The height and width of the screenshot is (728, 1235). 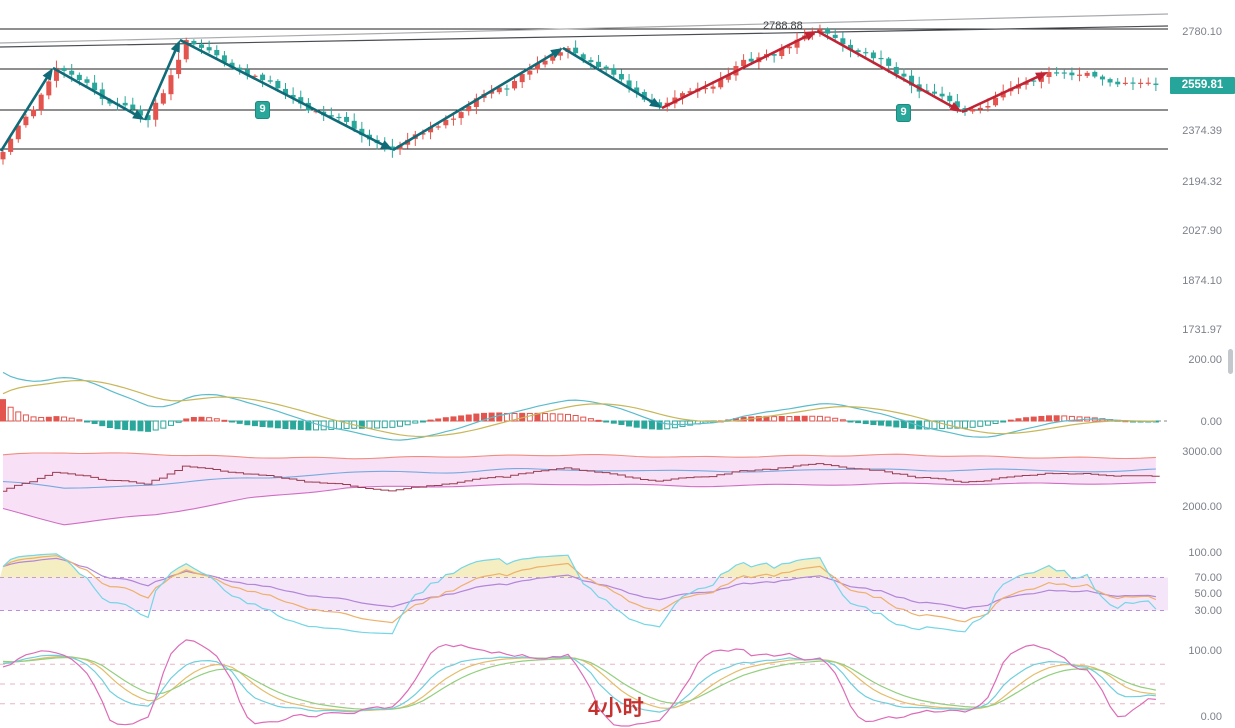 What do you see at coordinates (616, 708) in the screenshot?
I see `timeframe-label: 4小时` at bounding box center [616, 708].